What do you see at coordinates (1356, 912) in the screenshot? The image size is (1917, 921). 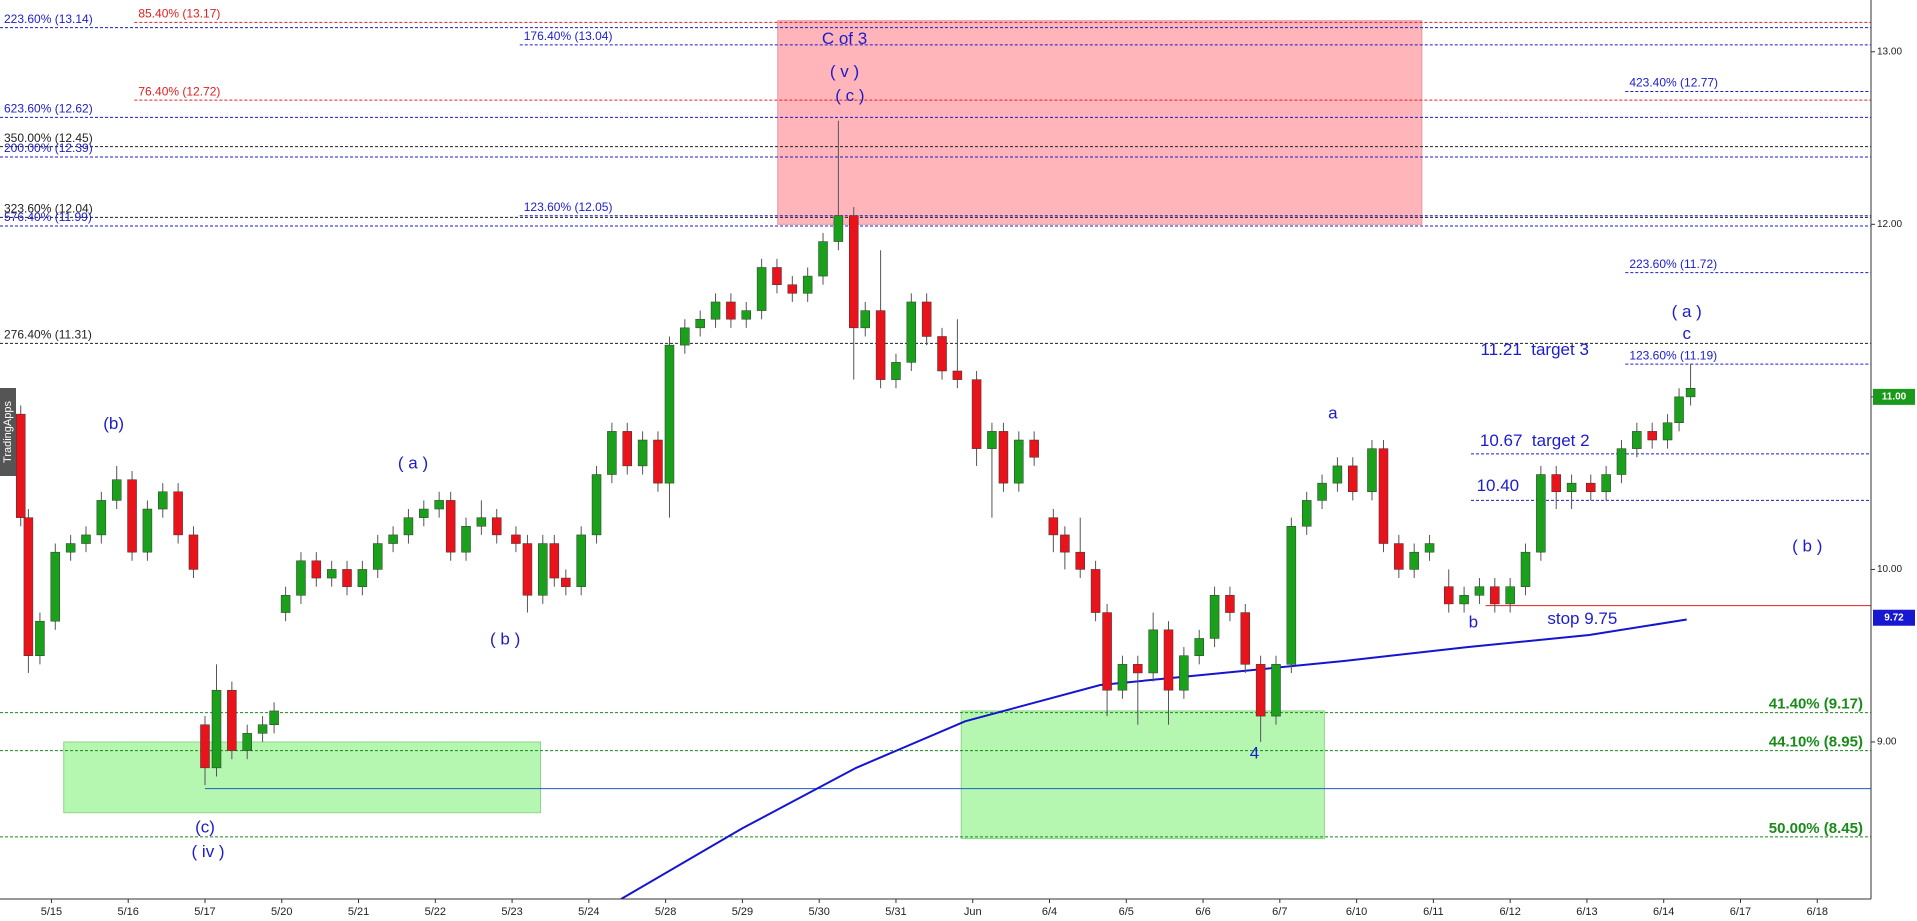 I see `x-tick-label: 6/10` at bounding box center [1356, 912].